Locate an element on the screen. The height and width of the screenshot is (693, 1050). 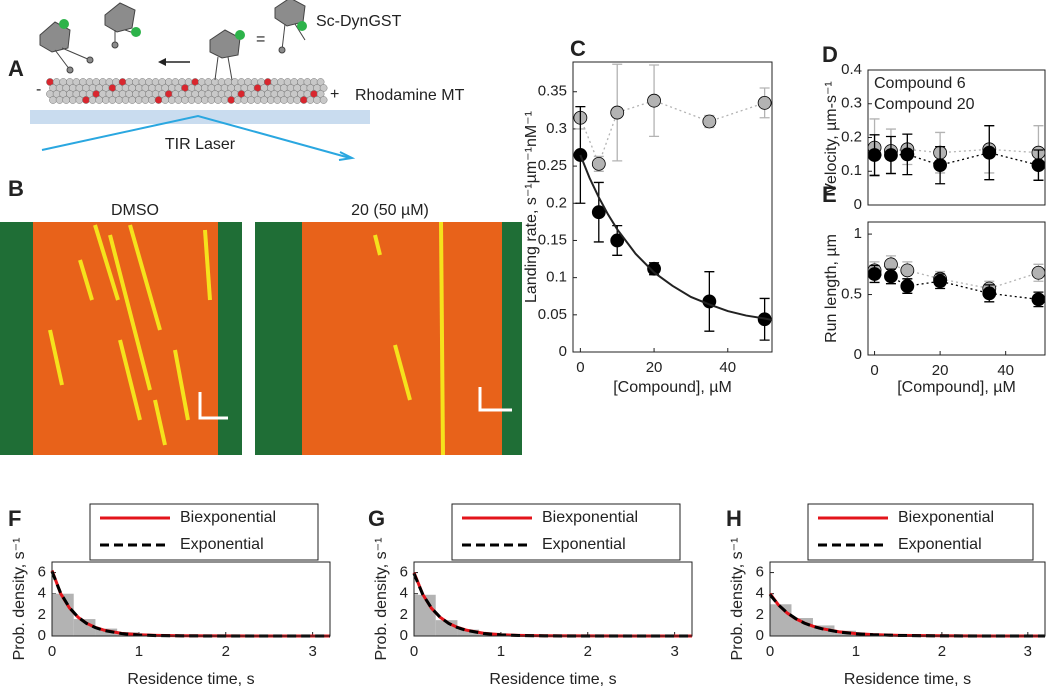
x-tick-label: 1 is located at coordinates (501, 651).